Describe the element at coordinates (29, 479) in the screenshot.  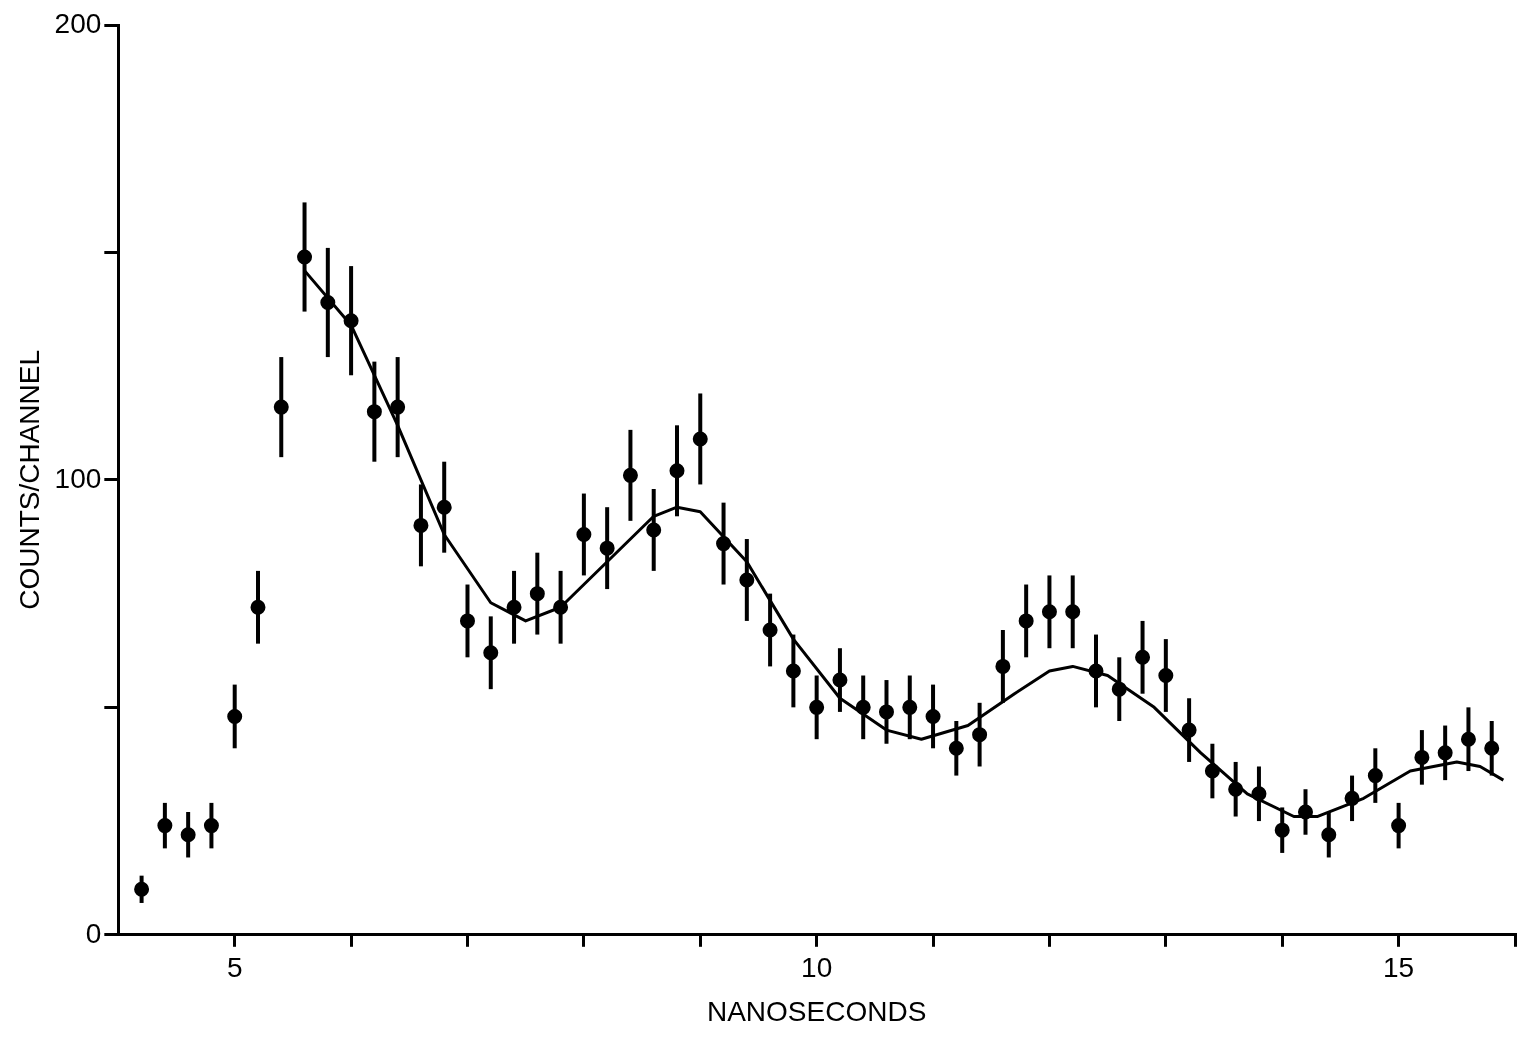
I see `y-axis-title: COUNTS/CHANNEL` at that location.